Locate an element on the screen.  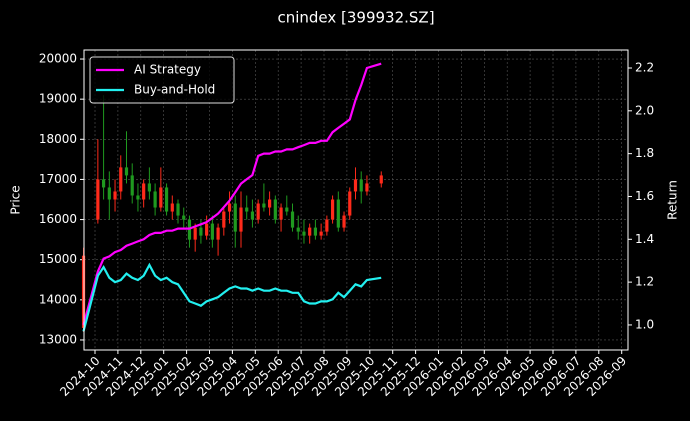
y-tick-label: 15000 is located at coordinates (58, 259).